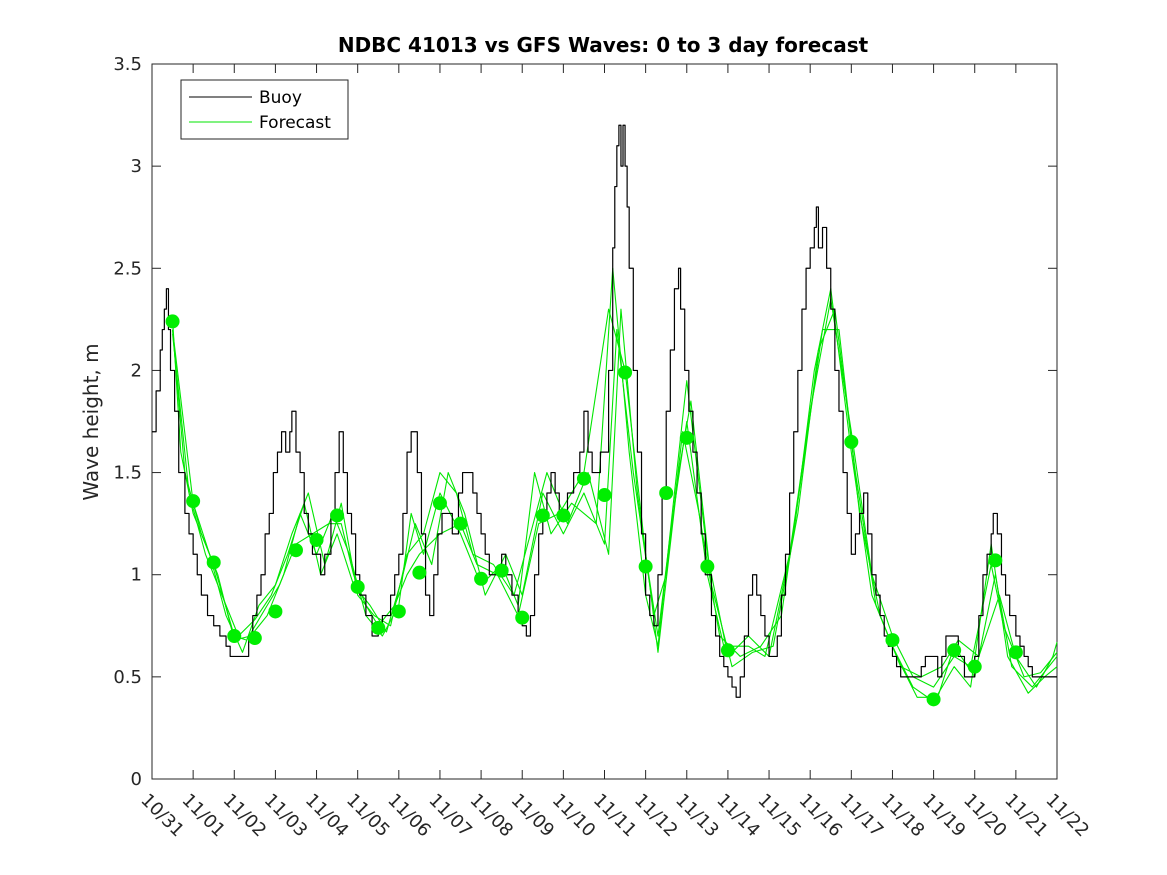 The image size is (1167, 875). What do you see at coordinates (409, 816) in the screenshot?
I see `x-tick-label: 11/06` at bounding box center [409, 816].